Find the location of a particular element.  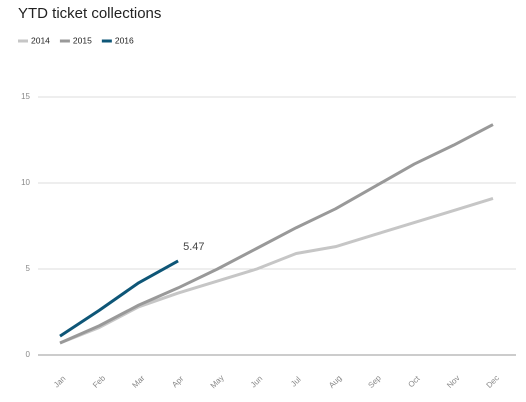

series-line is located at coordinates (119, 298).